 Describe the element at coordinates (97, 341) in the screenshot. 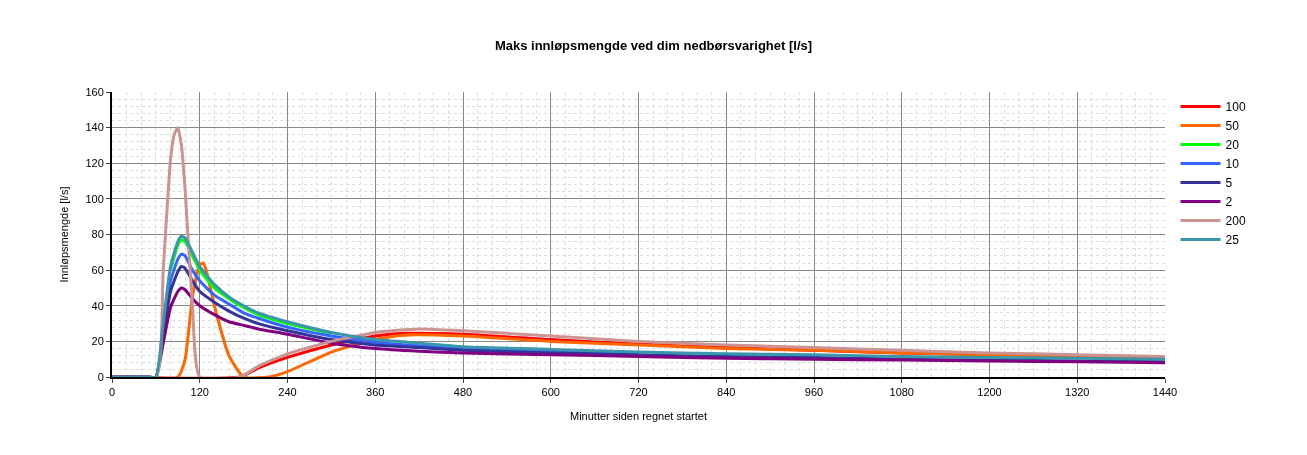

I see `y-tick-label: 20` at that location.